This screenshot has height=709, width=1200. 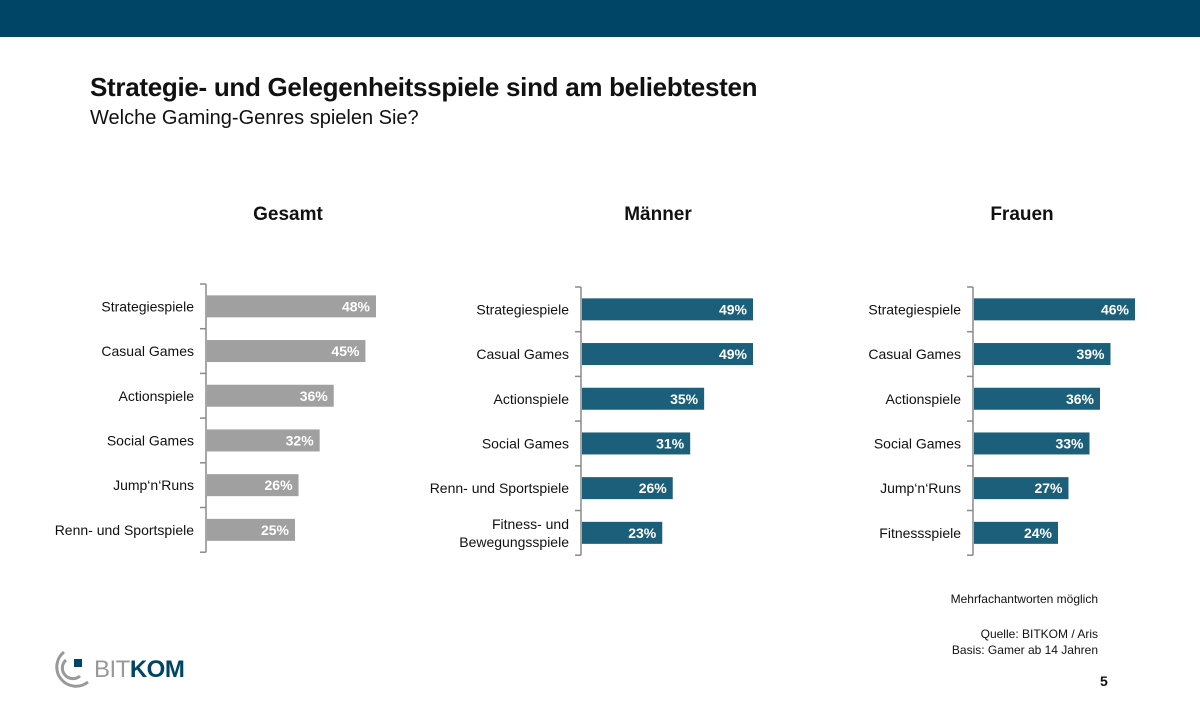 I want to click on bar-value-label: 48%, so click(x=356, y=306).